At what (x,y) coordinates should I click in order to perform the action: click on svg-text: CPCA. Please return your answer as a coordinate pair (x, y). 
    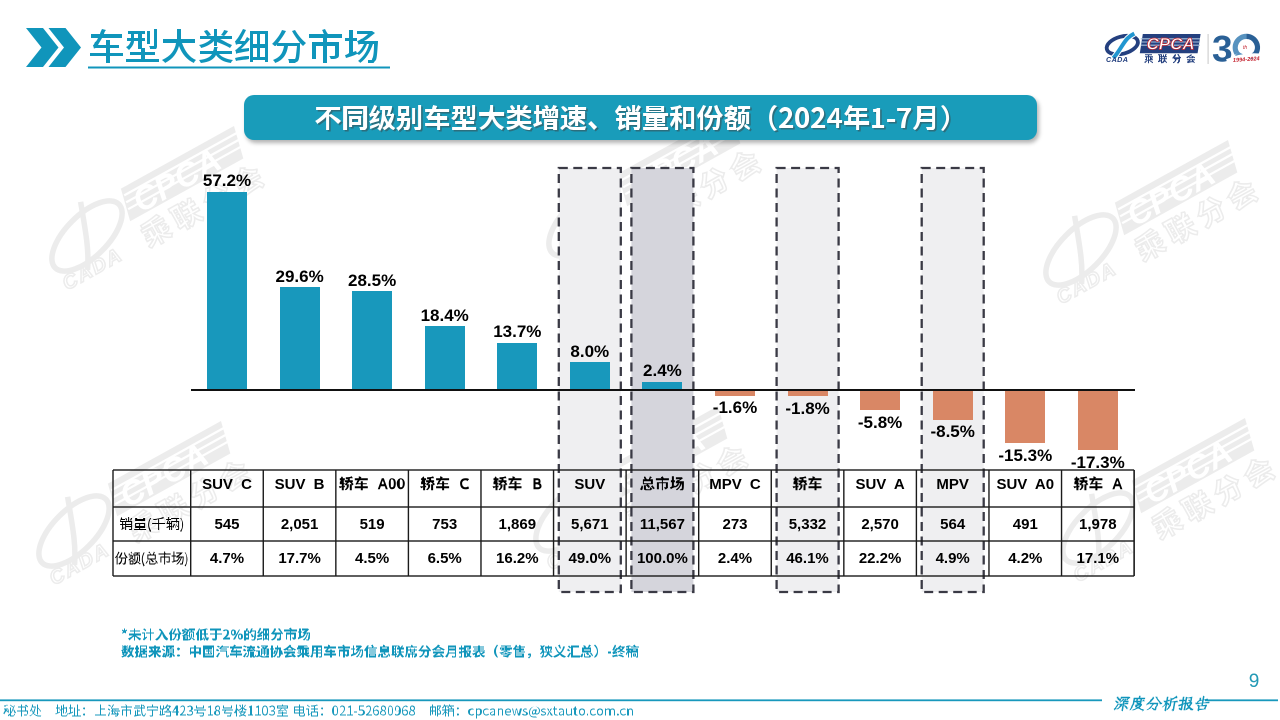
    Looking at the image, I should click on (1171, 44).